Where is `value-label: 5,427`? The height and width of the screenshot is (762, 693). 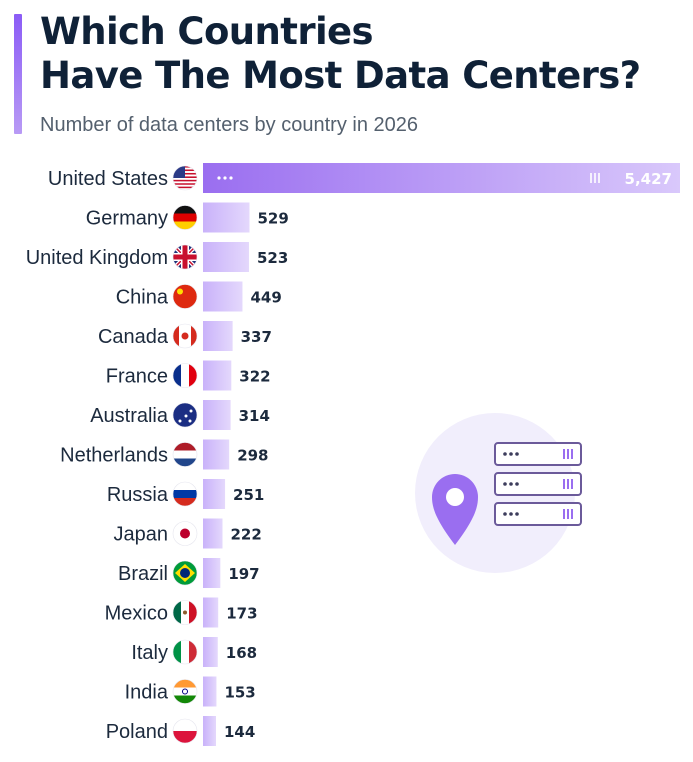
value-label: 5,427 is located at coordinates (648, 179).